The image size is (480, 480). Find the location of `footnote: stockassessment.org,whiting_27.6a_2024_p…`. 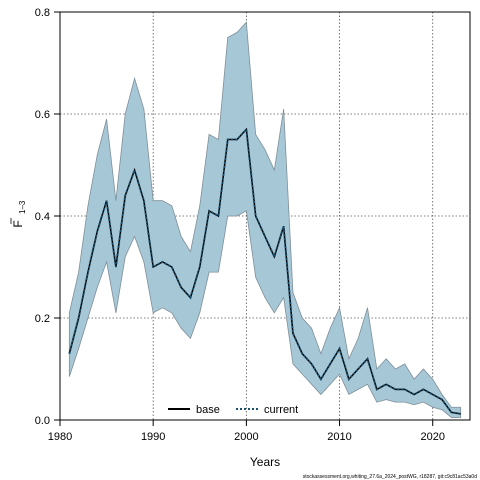

footnote: stockassessment.org,whiting_27.6a_2024_p… is located at coordinates (390, 477).